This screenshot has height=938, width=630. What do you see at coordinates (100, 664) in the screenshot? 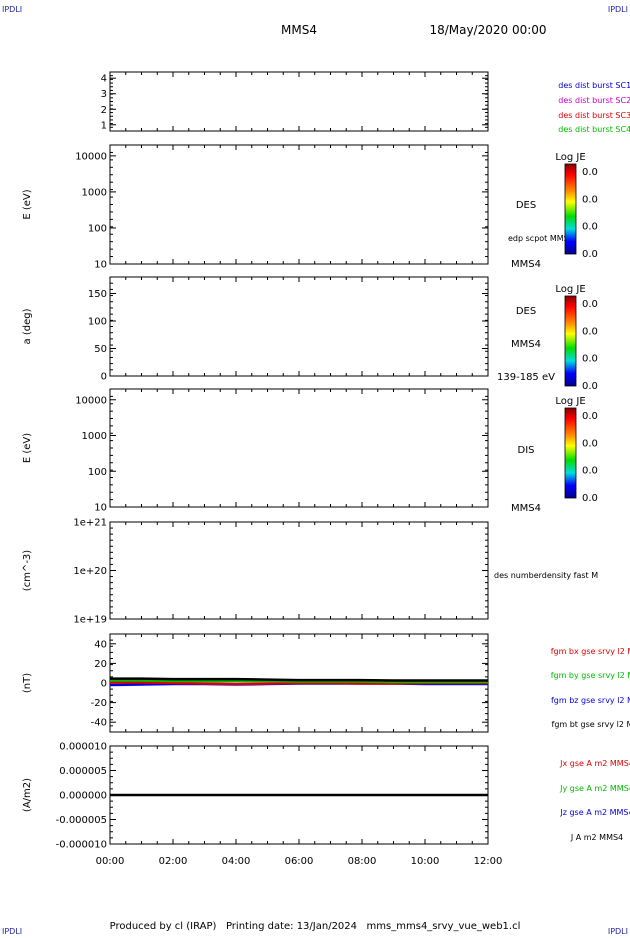
I see `y-tick-label: 20` at bounding box center [100, 664].